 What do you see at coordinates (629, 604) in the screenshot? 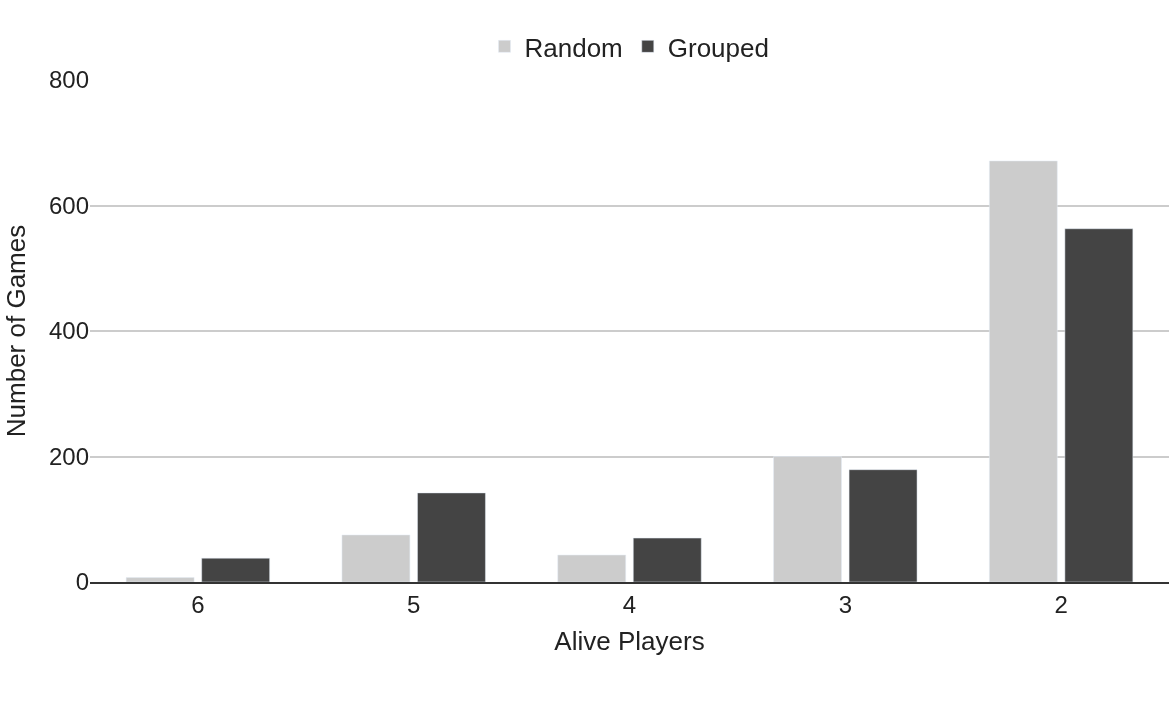
I see `x-tick-label: 4` at bounding box center [629, 604].